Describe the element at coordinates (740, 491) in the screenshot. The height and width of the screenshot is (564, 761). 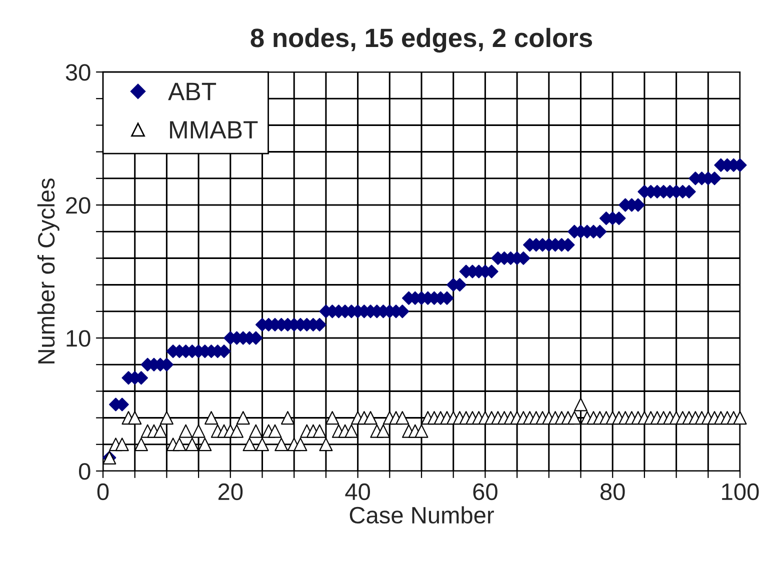
I see `x-tick-label: 100` at that location.